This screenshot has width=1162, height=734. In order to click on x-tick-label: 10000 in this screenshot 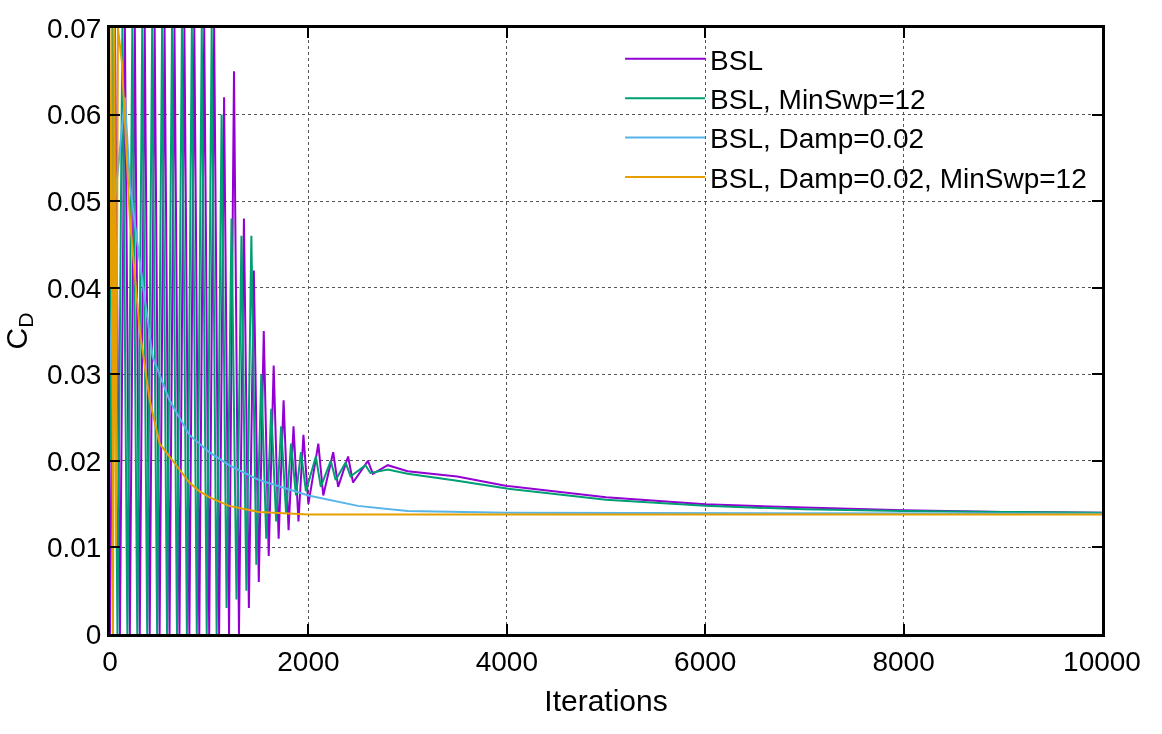, I will do `click(1102, 661)`.